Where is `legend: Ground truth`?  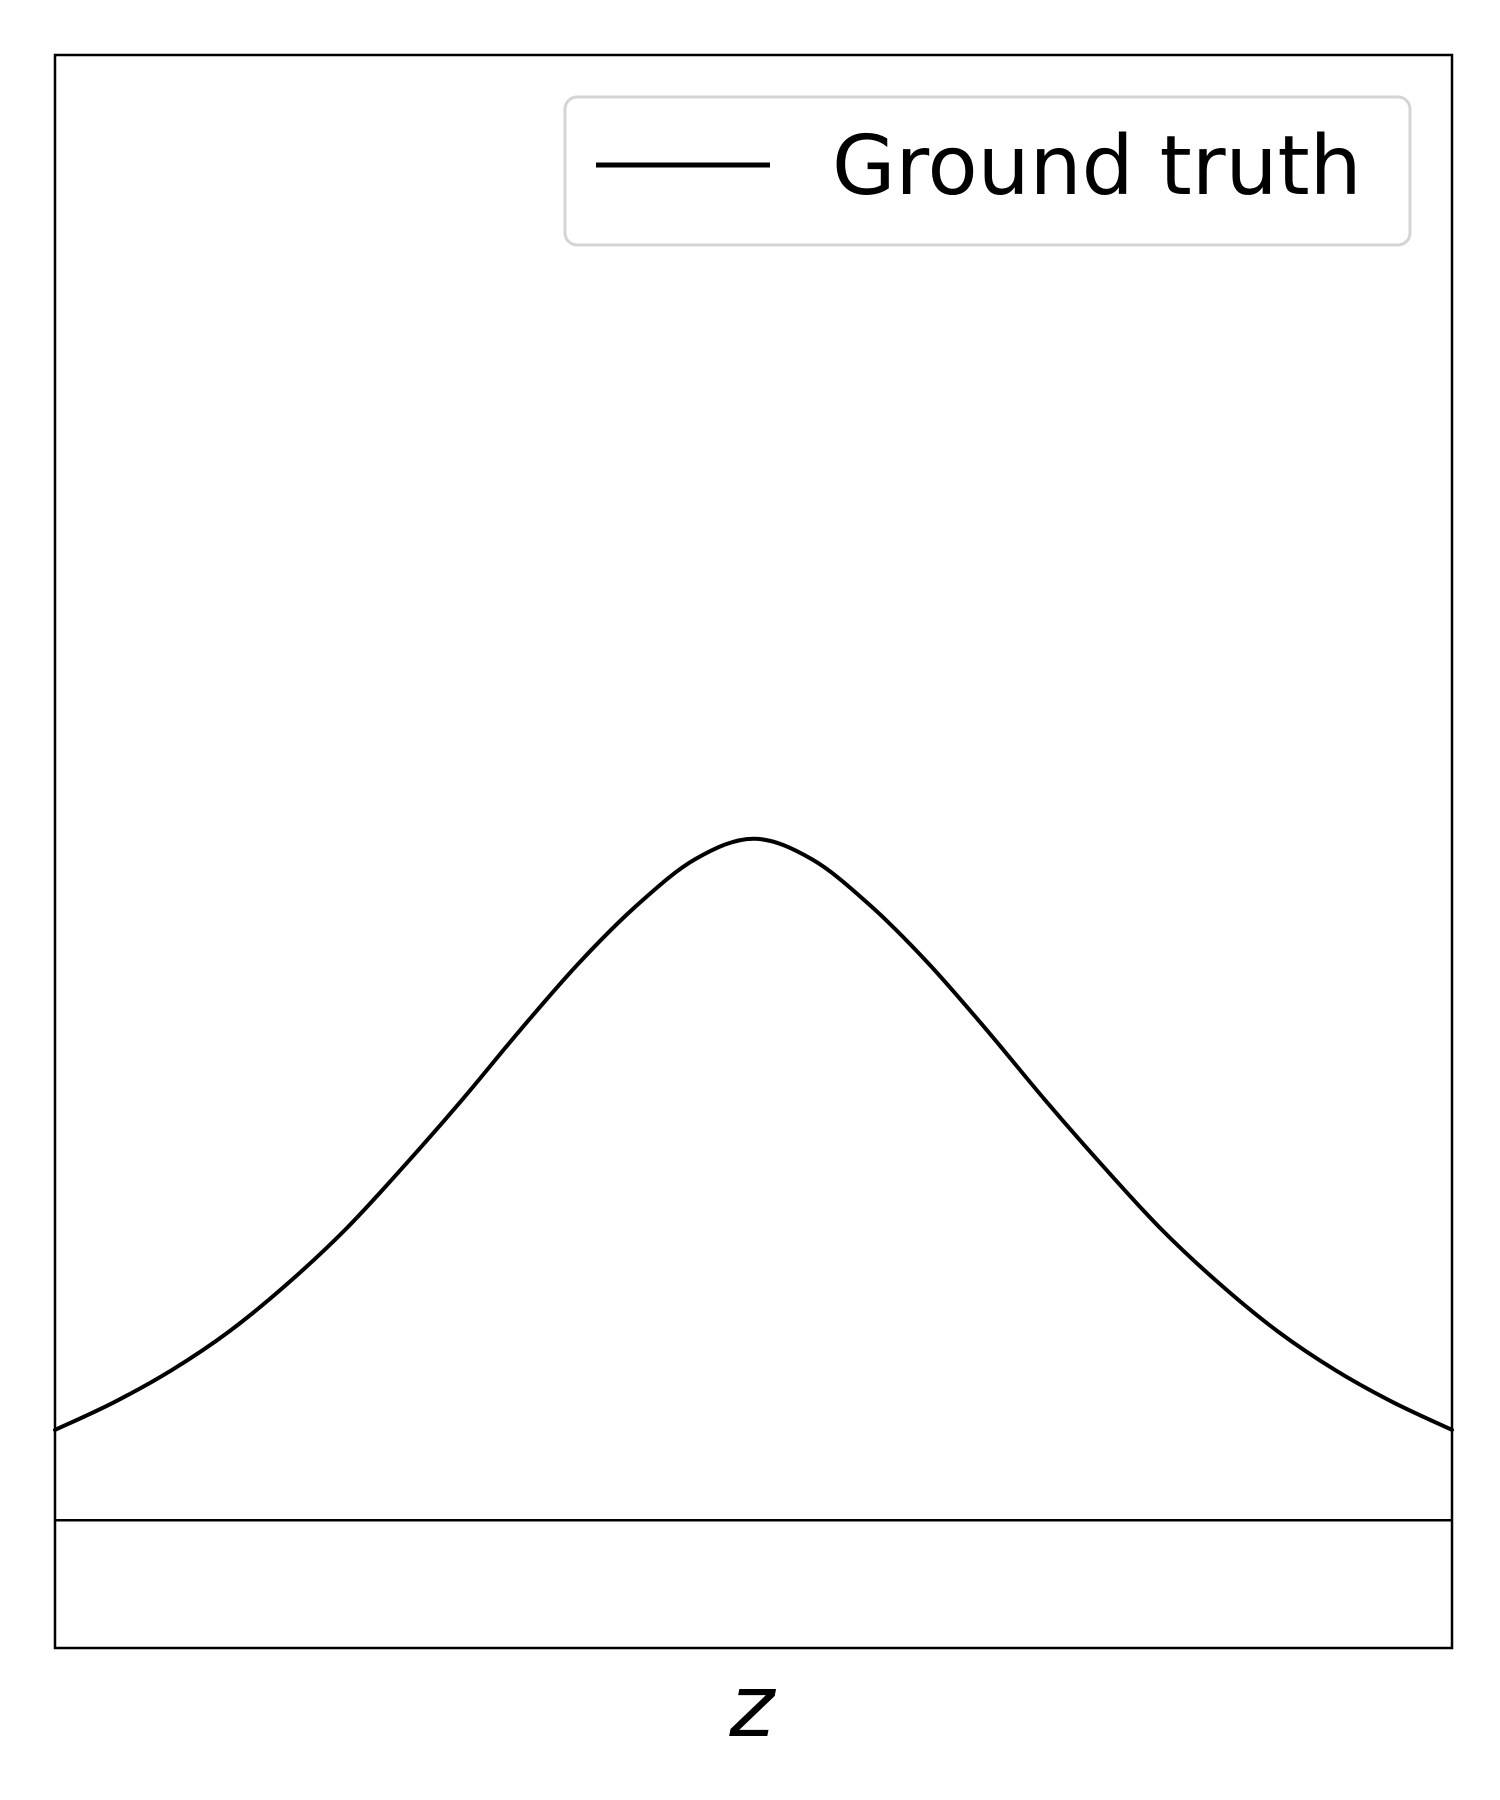 legend: Ground truth is located at coordinates (987, 171).